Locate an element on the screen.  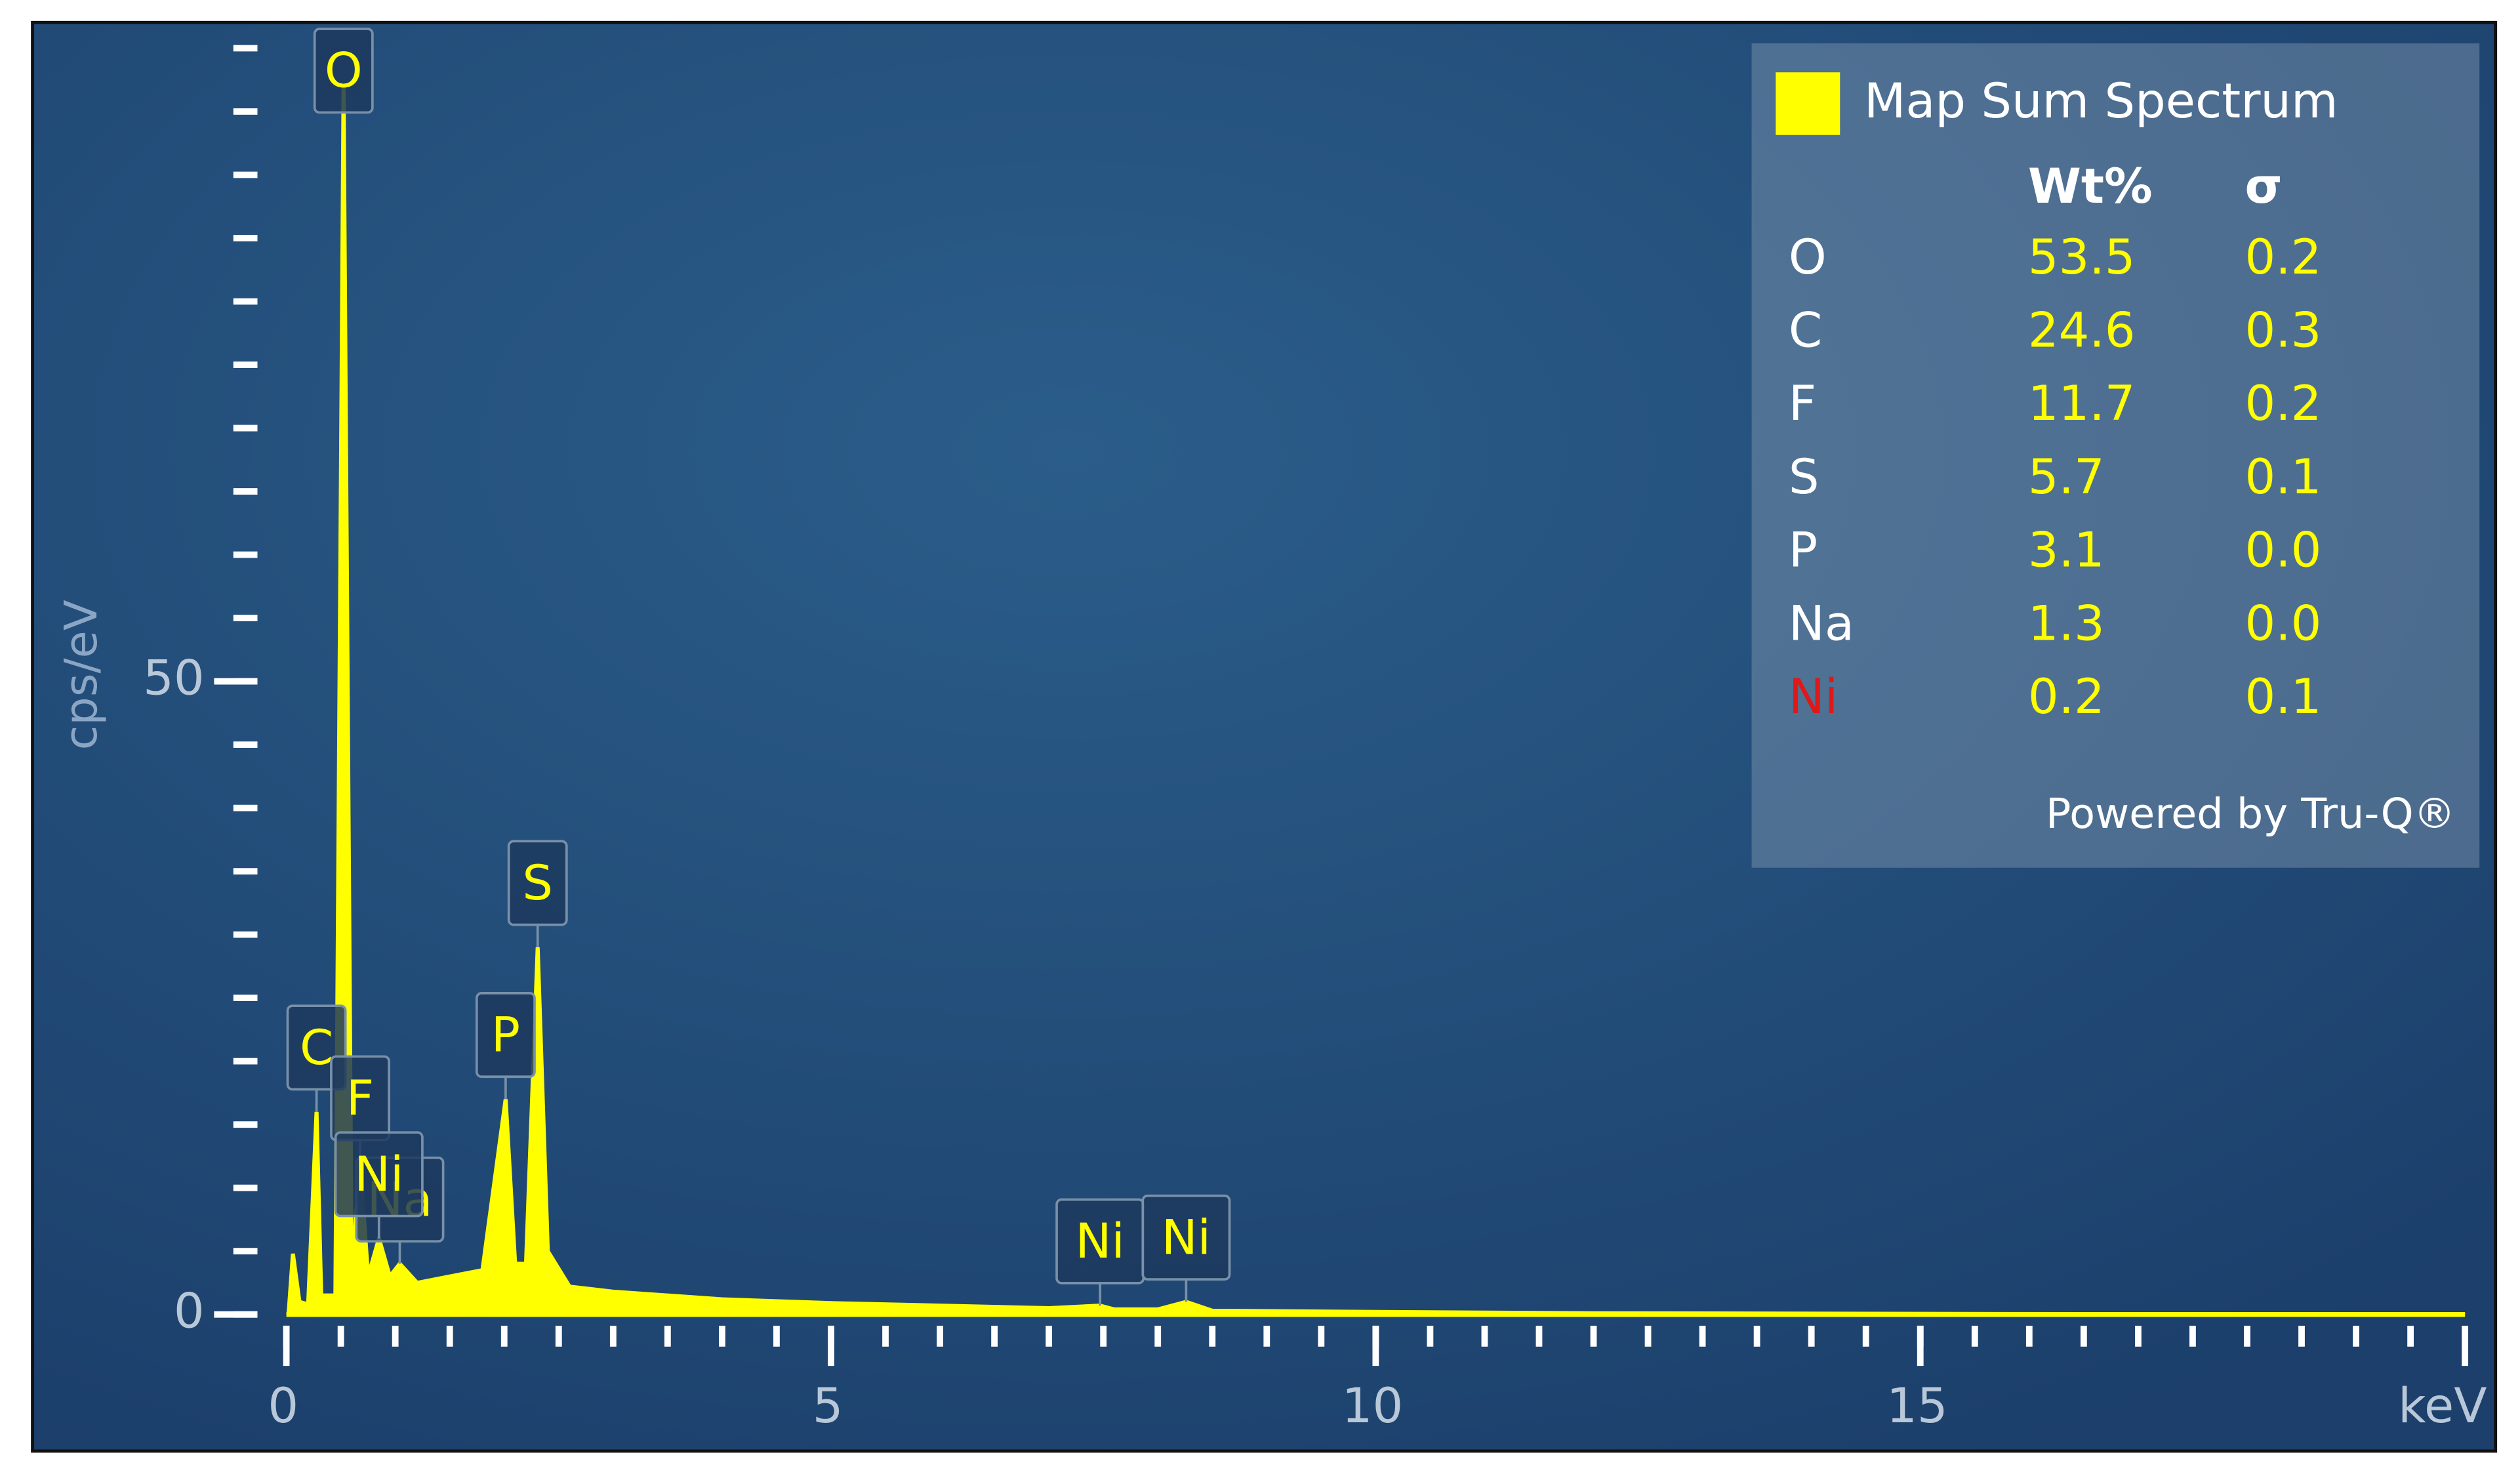
x-tick-label: 5 is located at coordinates (828, 1406).